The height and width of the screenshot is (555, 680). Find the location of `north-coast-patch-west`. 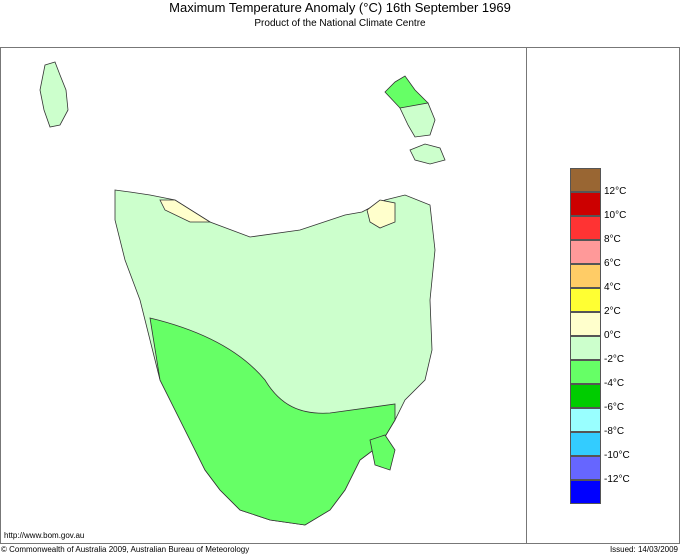

north-coast-patch-west is located at coordinates (185, 211).